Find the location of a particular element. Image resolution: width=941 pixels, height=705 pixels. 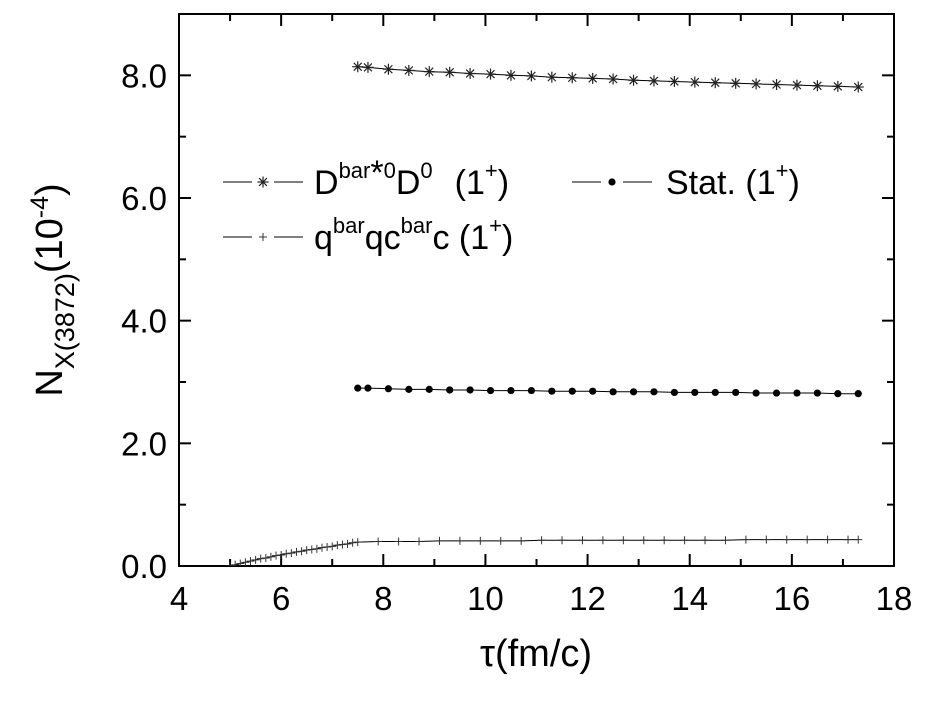

x-tick-label: 16 is located at coordinates (791, 598).